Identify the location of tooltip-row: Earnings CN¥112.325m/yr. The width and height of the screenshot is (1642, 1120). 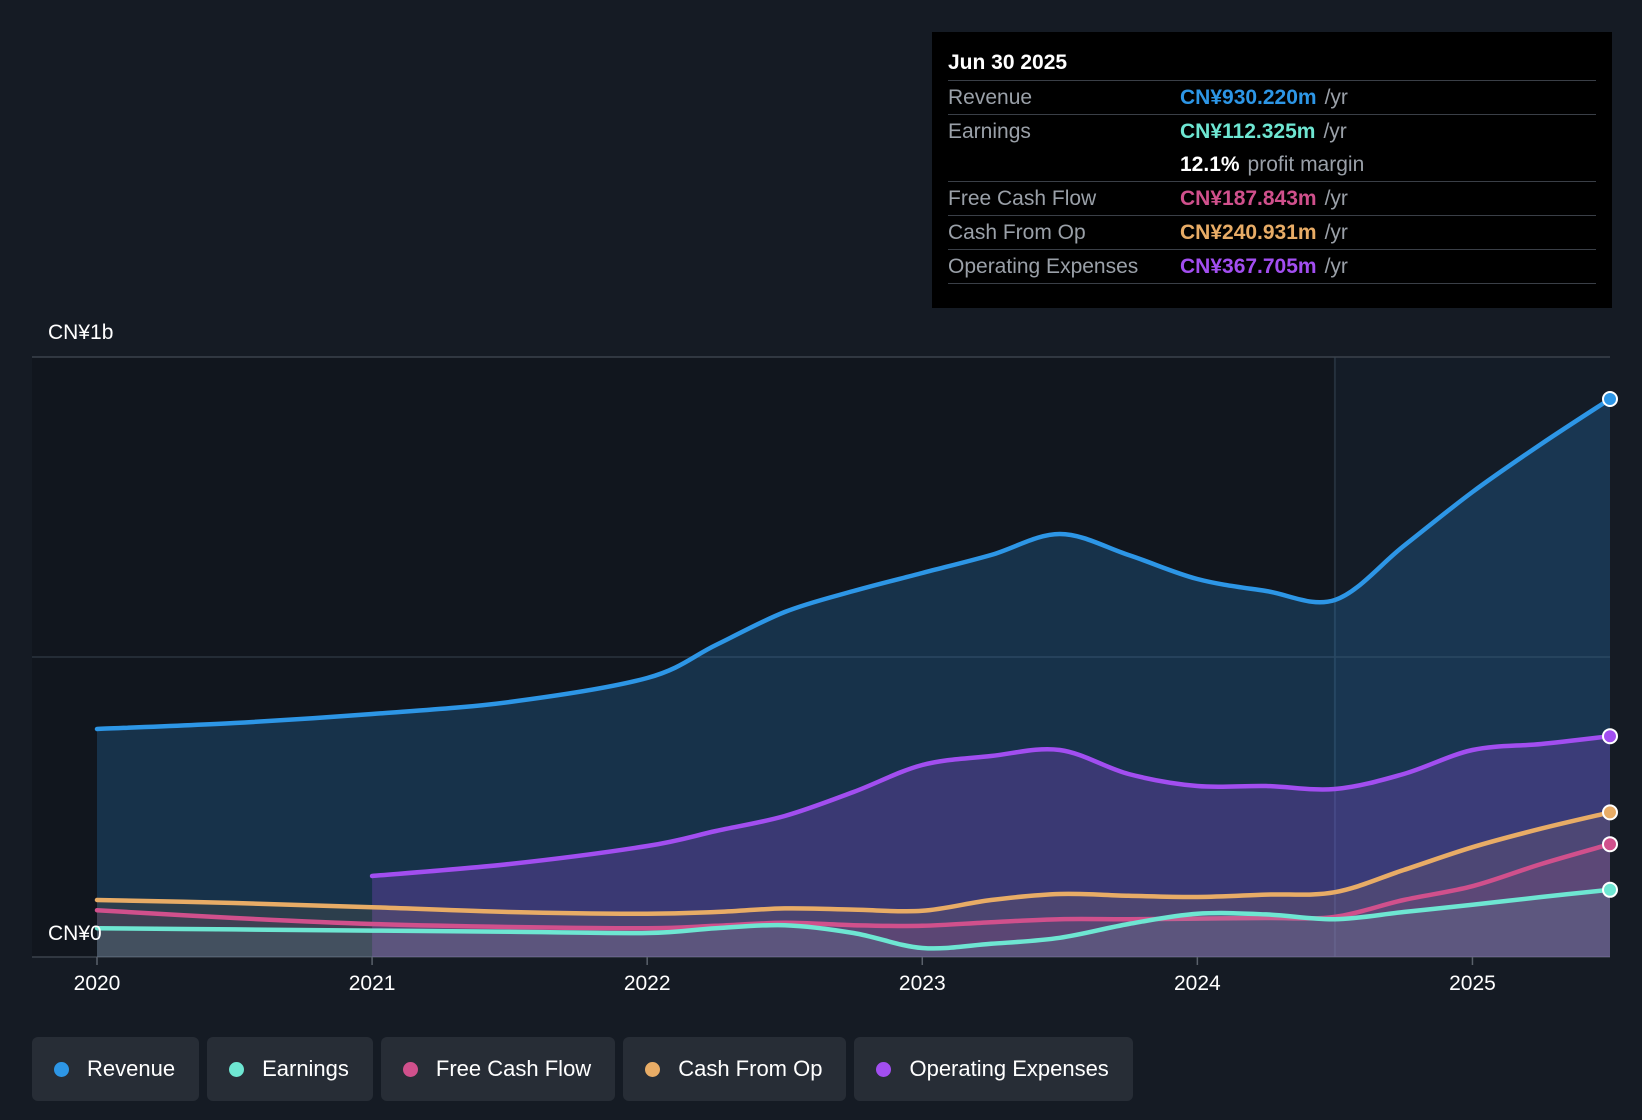
(1272, 131).